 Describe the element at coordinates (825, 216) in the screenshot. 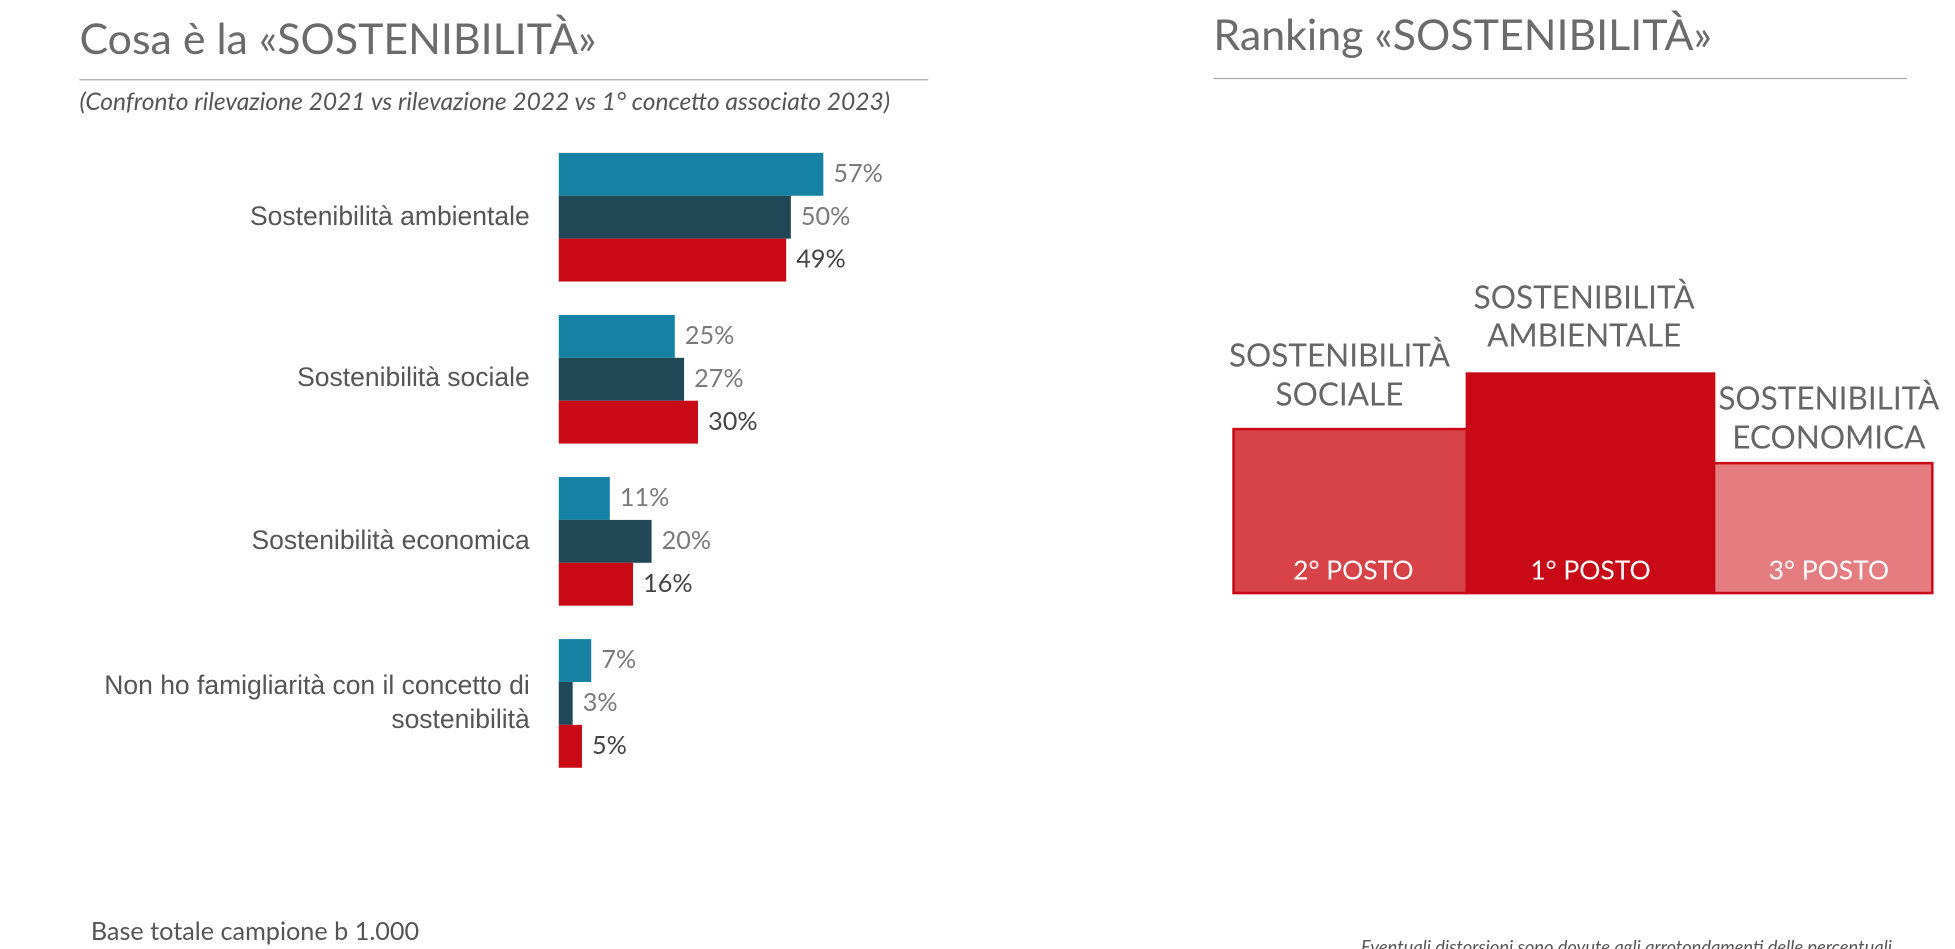

I see `value-label: 50%` at that location.